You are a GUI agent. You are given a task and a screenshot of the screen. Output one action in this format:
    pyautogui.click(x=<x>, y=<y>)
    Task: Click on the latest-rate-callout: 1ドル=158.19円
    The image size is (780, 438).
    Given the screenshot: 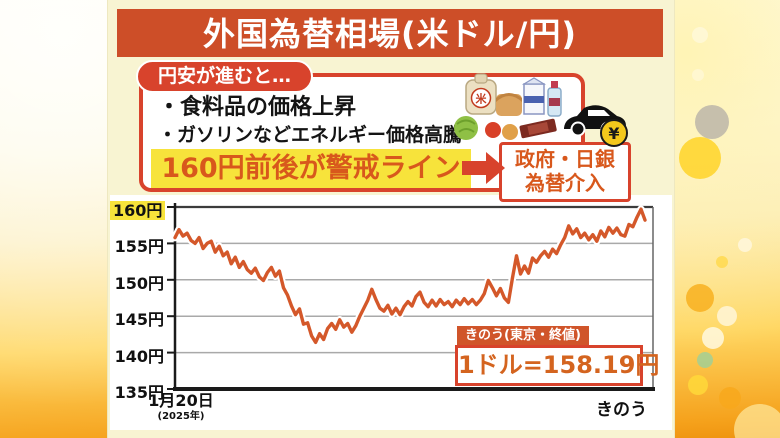 What is the action you would take?
    pyautogui.click(x=557, y=365)
    